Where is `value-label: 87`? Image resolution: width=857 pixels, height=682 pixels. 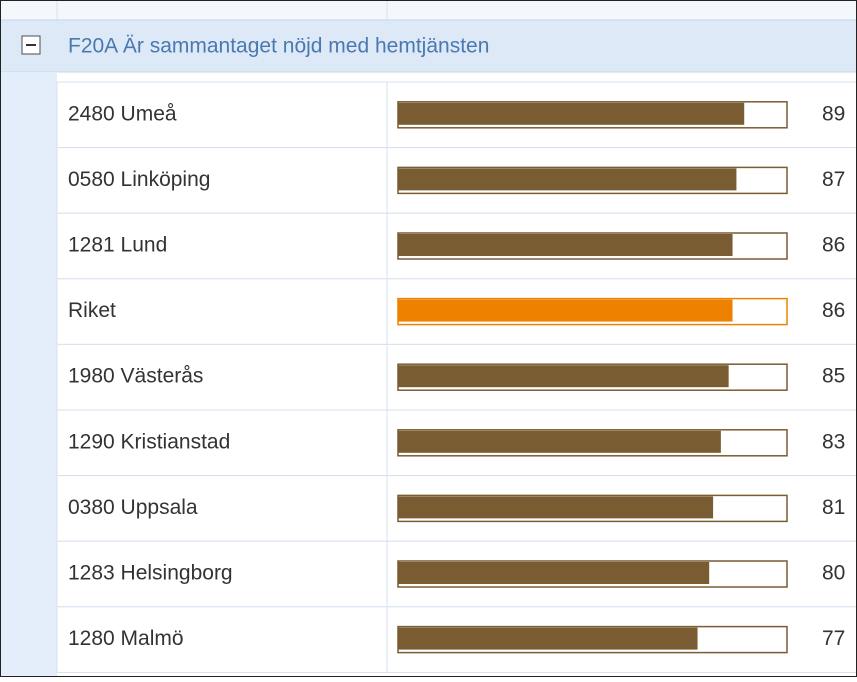
value-label: 87 is located at coordinates (833, 179).